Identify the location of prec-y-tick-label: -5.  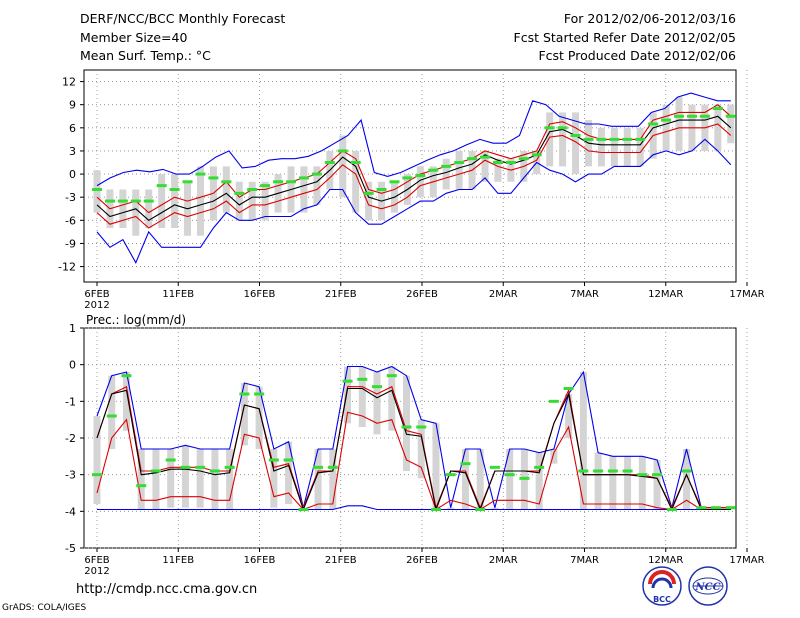
(70, 548).